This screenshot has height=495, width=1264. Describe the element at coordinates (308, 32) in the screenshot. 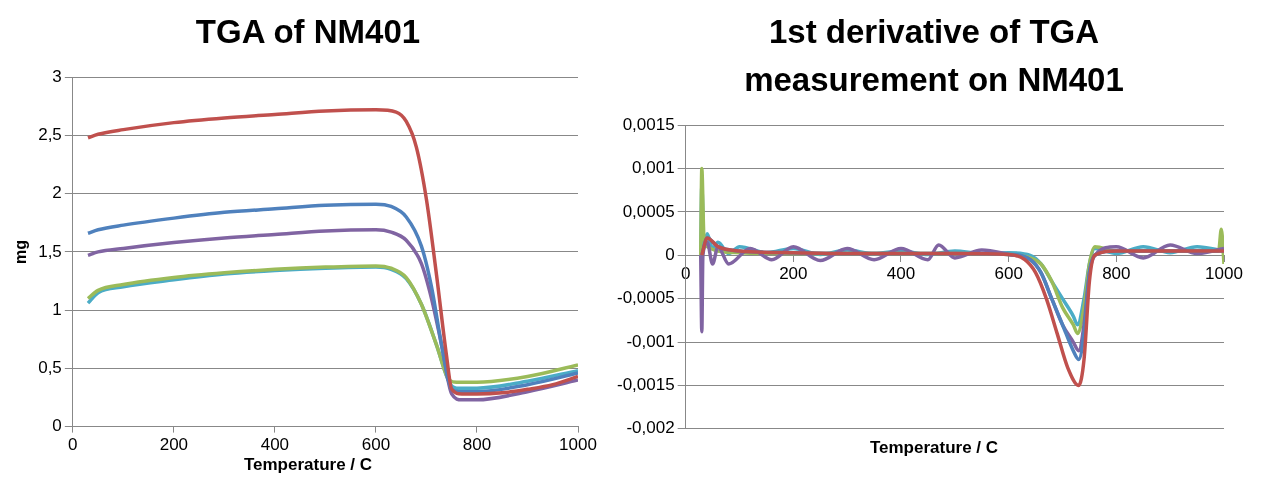

I see `chart-title: TGA of NM401` at that location.